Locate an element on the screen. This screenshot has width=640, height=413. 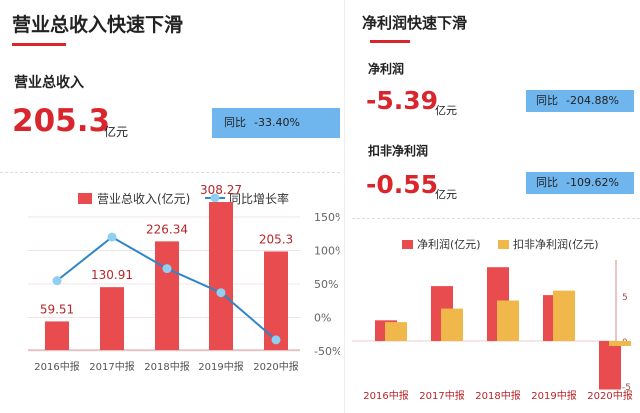
legend-growth-dot is located at coordinates (215, 198).